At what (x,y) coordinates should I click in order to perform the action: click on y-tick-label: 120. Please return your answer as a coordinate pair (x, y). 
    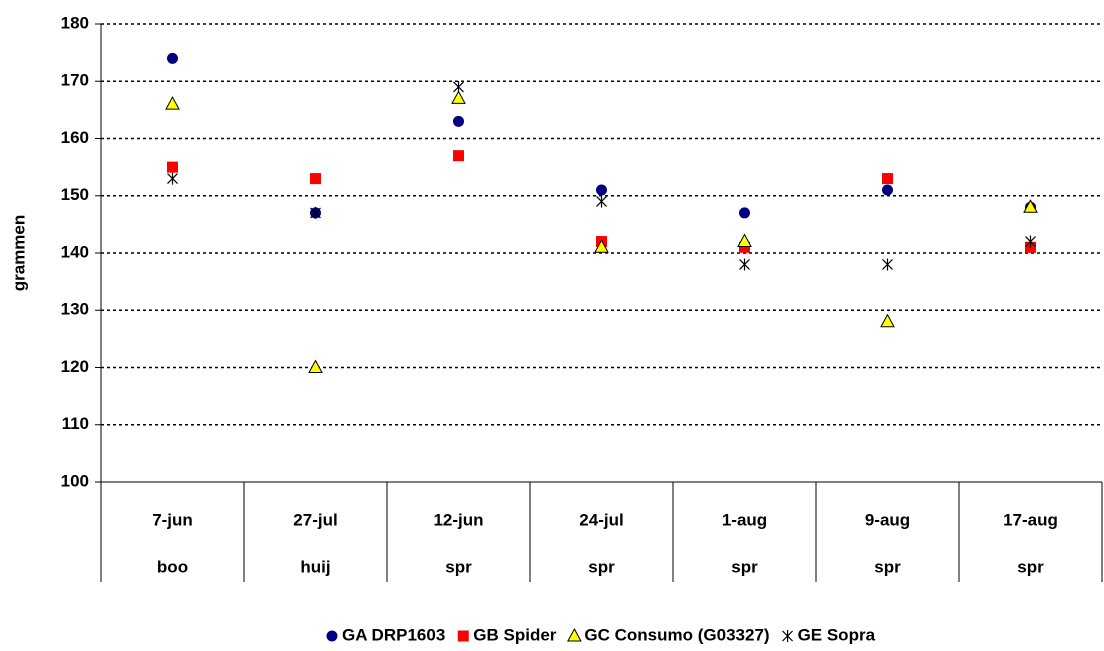
    Looking at the image, I should click on (75, 366).